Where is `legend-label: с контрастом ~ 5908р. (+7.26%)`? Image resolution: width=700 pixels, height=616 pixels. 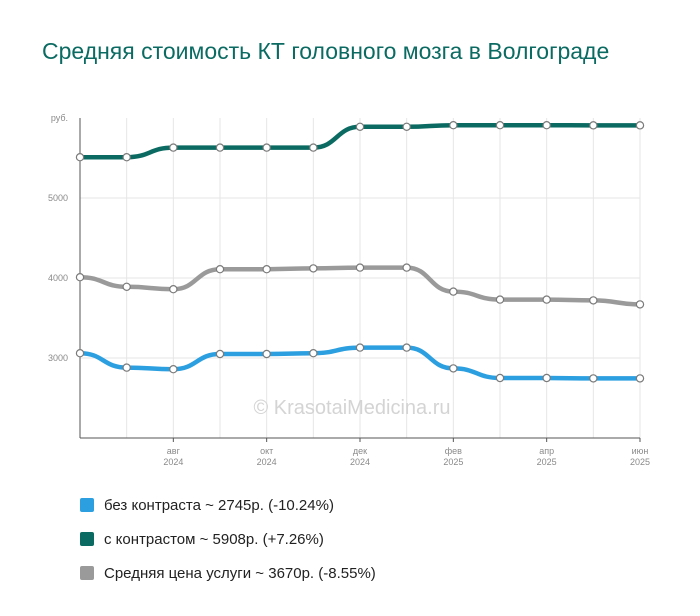 legend-label: с контрастом ~ 5908р. (+7.26%) is located at coordinates (214, 539).